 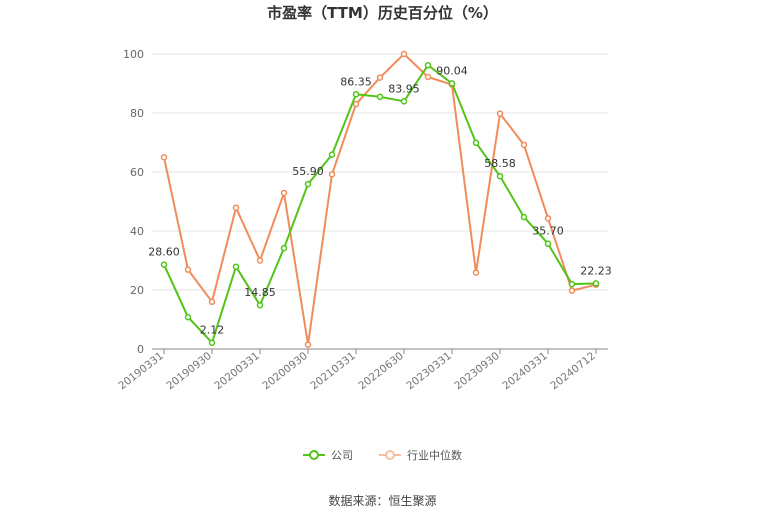 I want to click on data-label: 86.35, so click(x=356, y=81).